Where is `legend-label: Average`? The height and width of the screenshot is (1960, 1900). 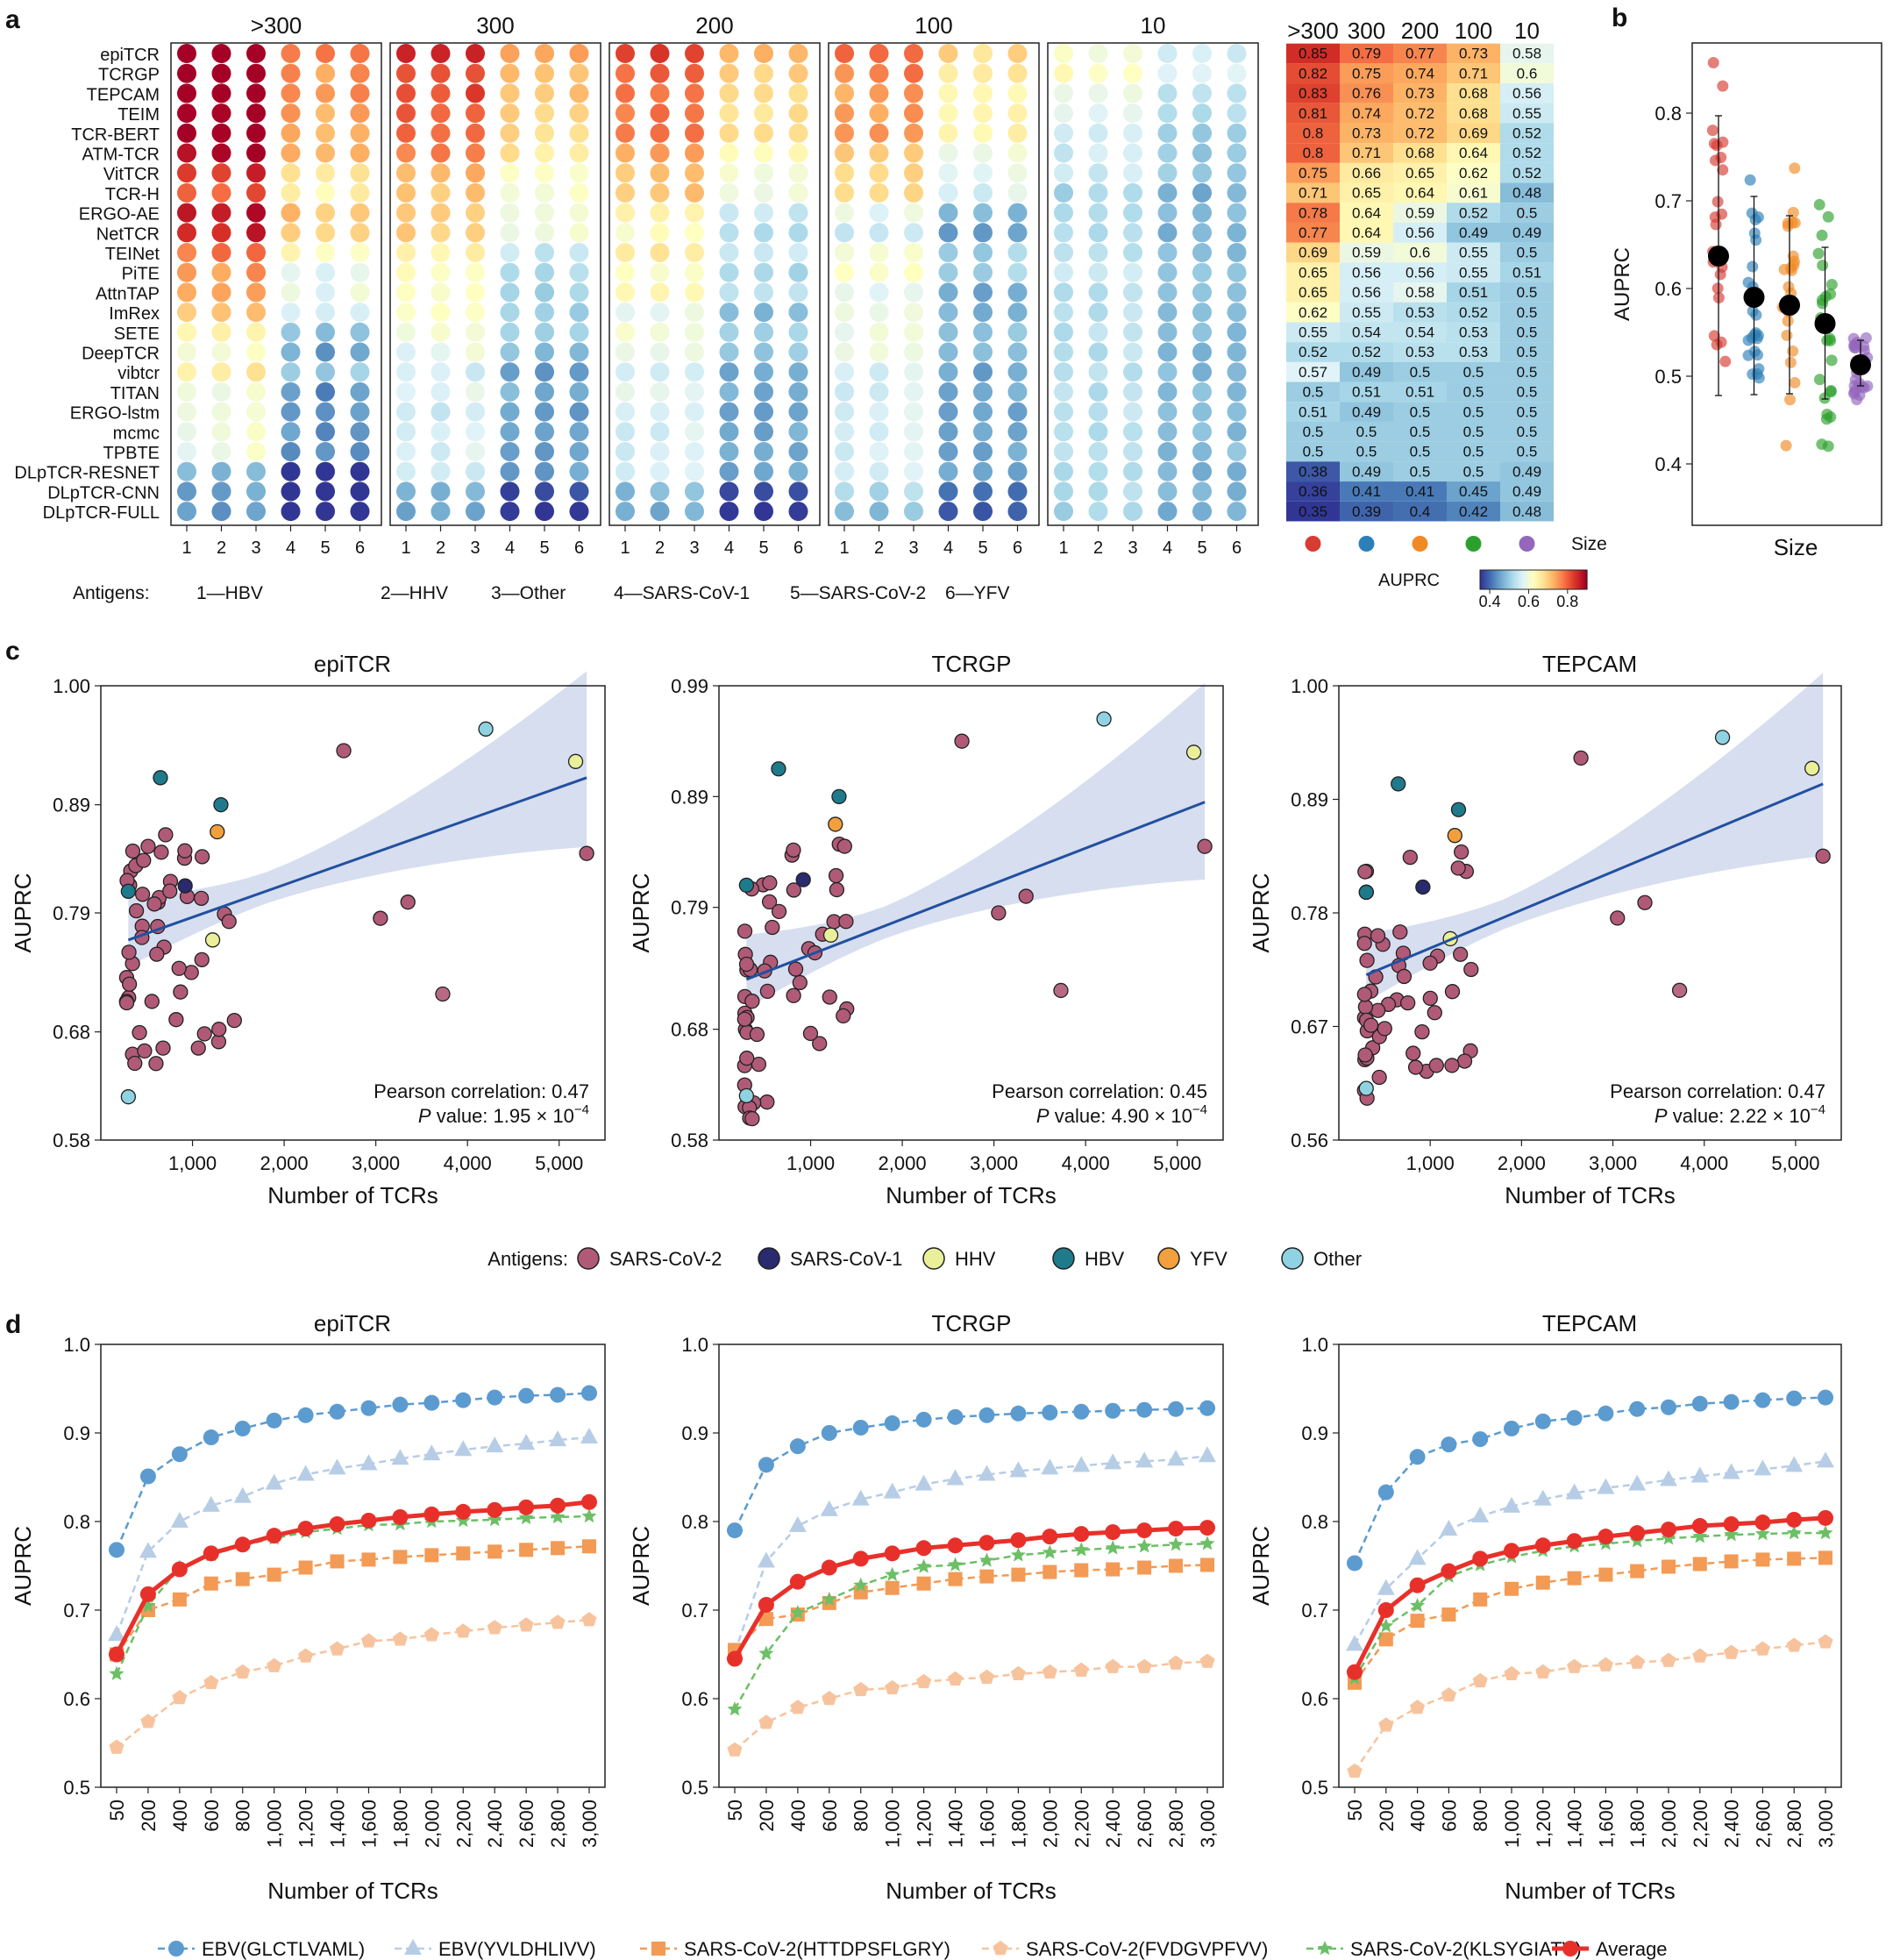
legend-label: Average is located at coordinates (1632, 1949).